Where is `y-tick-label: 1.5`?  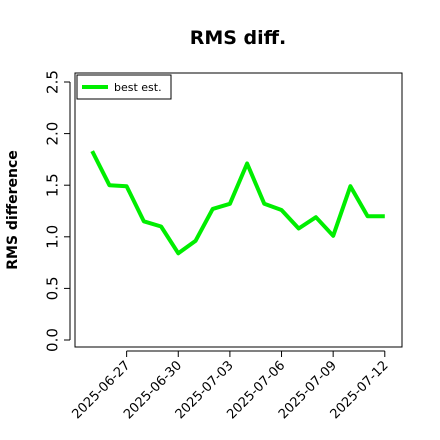 y-tick-label: 1.5 is located at coordinates (53, 185).